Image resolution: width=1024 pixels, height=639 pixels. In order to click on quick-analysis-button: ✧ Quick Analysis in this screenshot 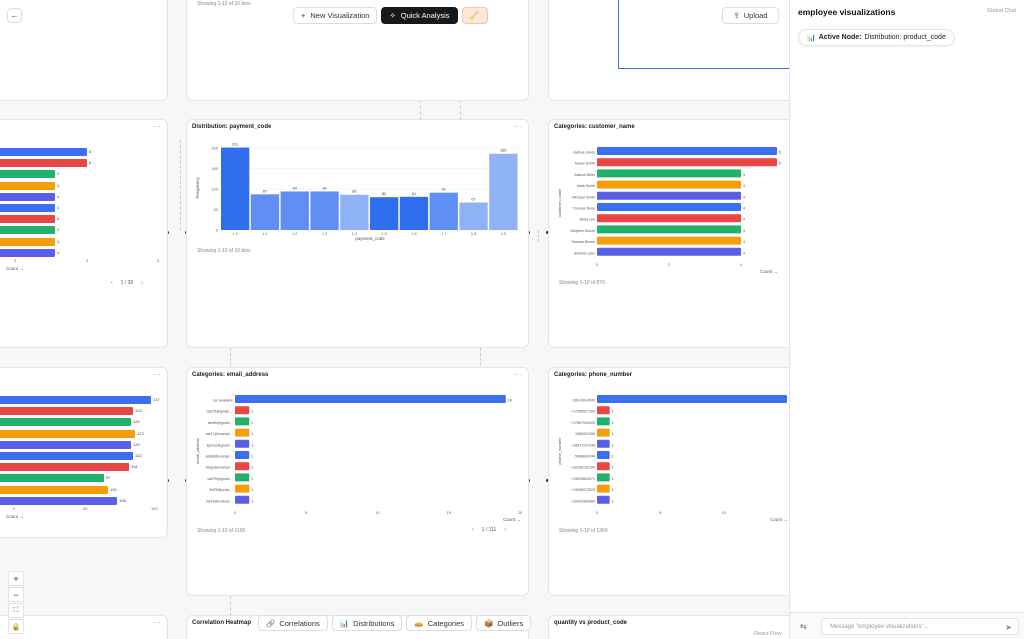, I will do `click(419, 15)`.